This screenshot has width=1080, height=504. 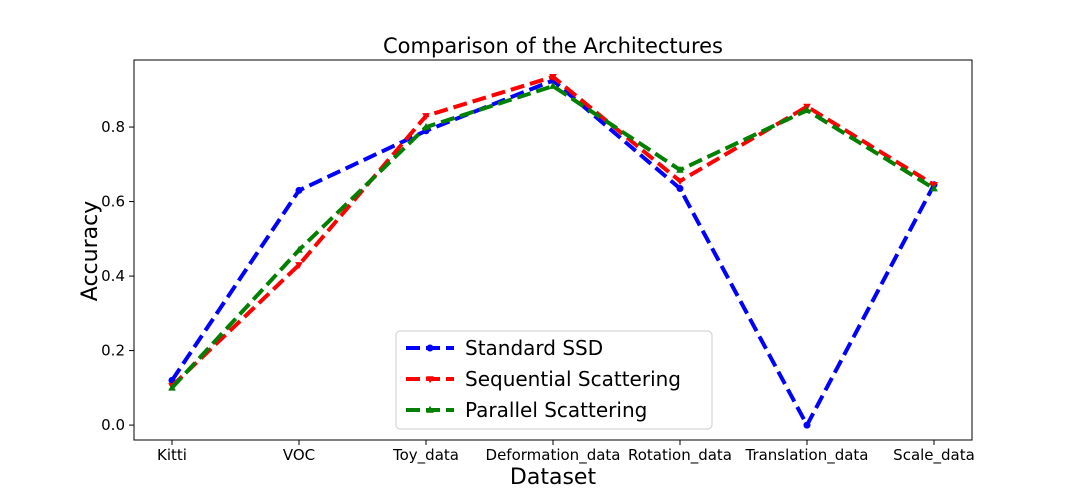 I want to click on x-tick-label: Scale_data, so click(x=934, y=455).